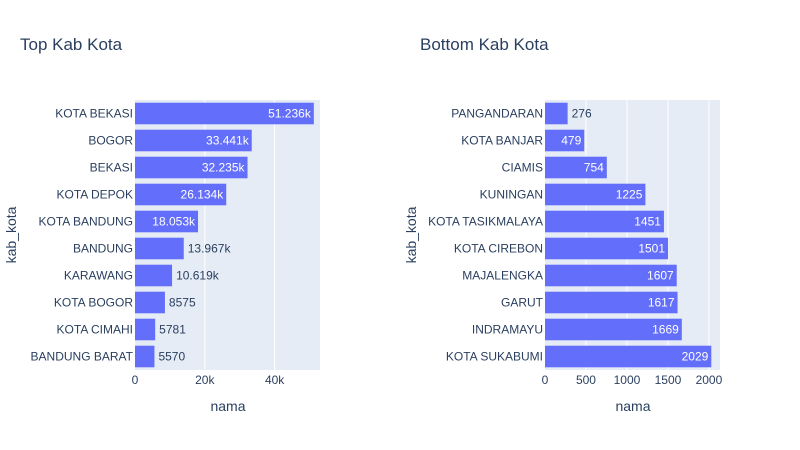 This screenshot has width=800, height=450. I want to click on bottom-x-tick-label: 0, so click(545, 380).